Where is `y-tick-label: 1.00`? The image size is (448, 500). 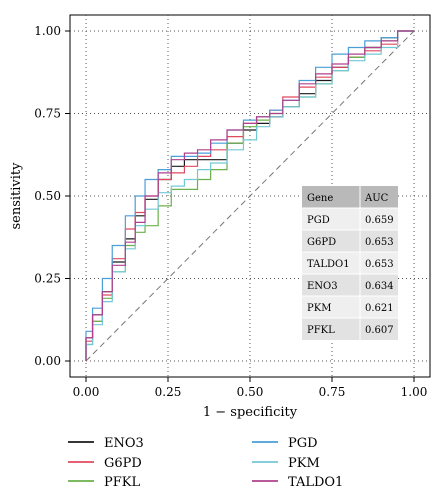 y-tick-label: 1.00 is located at coordinates (47, 31).